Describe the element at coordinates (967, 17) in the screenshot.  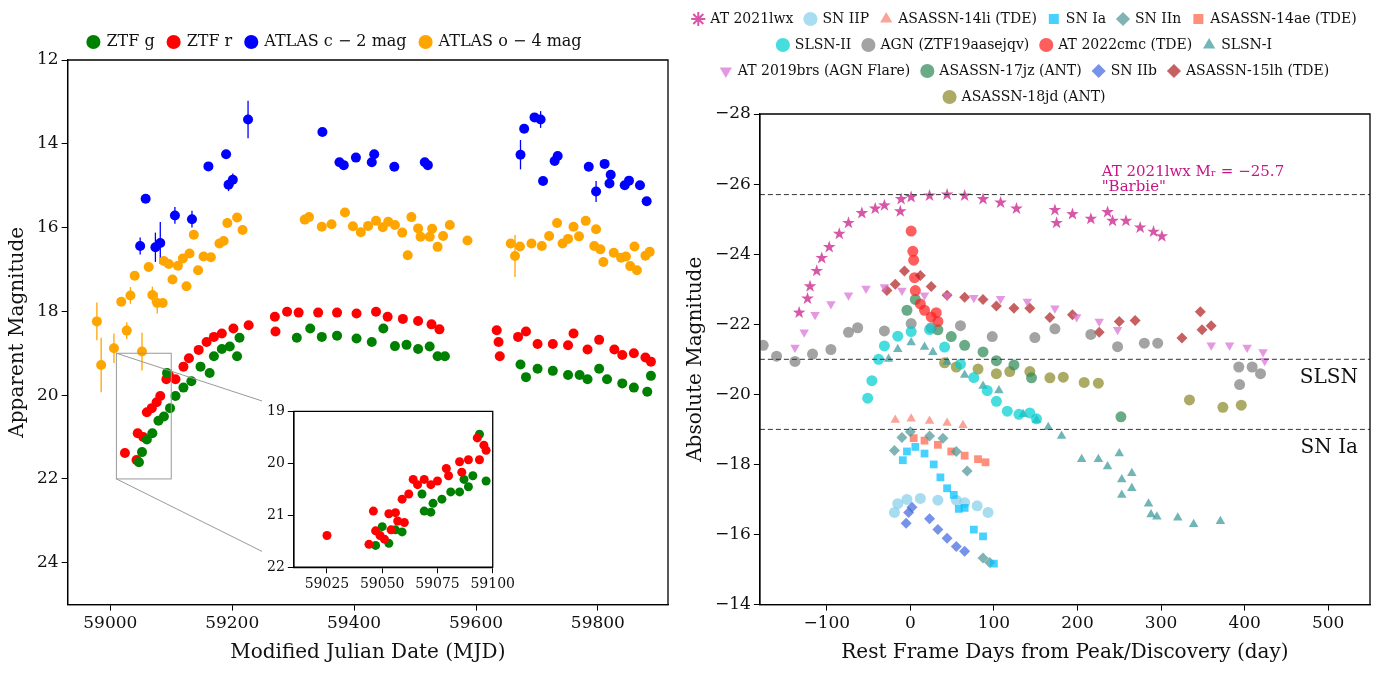
I see `legend-label: ASASSN-14li (TDE)` at that location.